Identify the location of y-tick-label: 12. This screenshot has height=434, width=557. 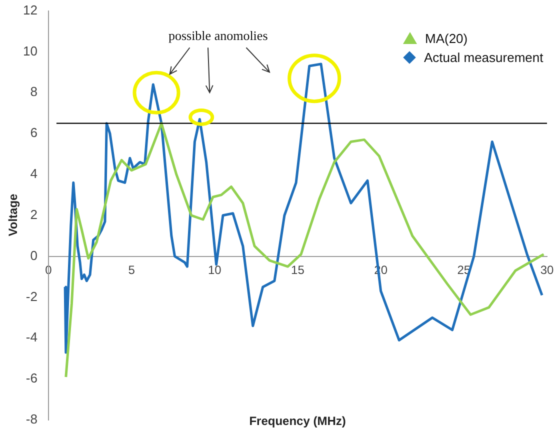
(30, 10).